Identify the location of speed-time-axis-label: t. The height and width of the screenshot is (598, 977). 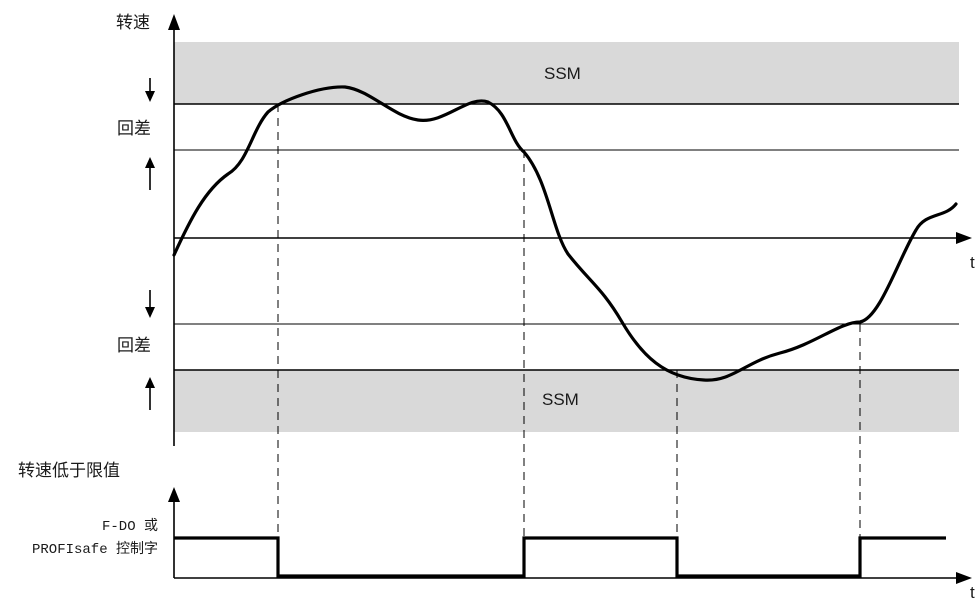
(972, 262).